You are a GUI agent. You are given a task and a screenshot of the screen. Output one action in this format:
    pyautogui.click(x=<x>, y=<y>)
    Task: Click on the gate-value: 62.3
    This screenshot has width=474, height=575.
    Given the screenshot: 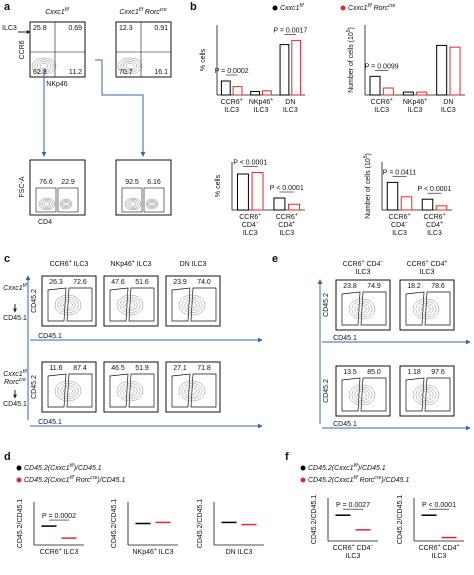 What is the action you would take?
    pyautogui.click(x=40, y=72)
    